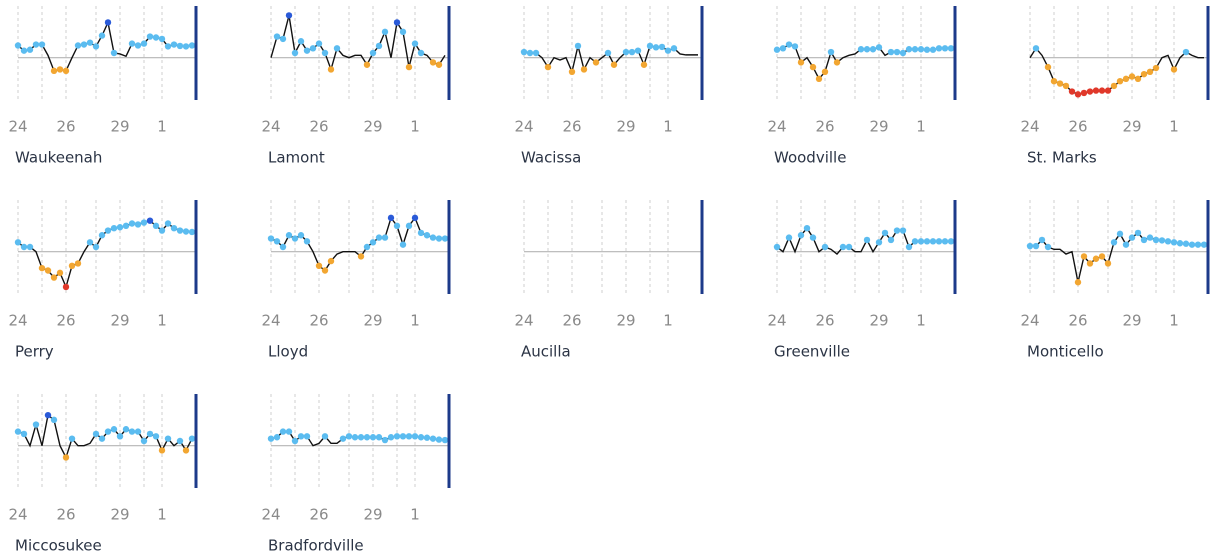 This screenshot has height=560, width=1230. What do you see at coordinates (609, 86) in the screenshot?
I see `panel: 24 26 29 1 Wacissa` at bounding box center [609, 86].